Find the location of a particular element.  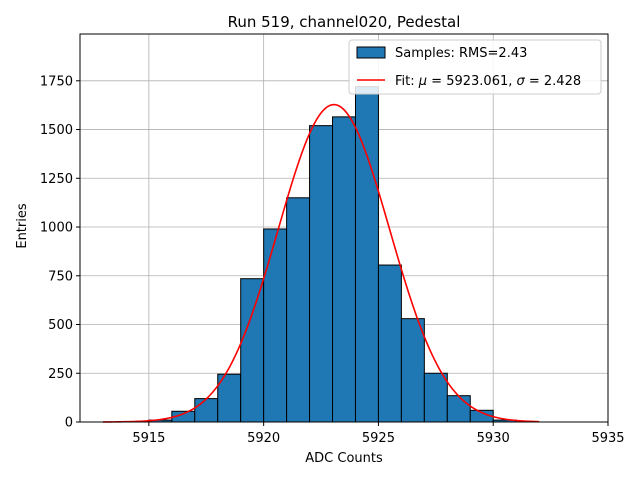

legend-fit-mu-value: = 5923.061, is located at coordinates (471, 81).